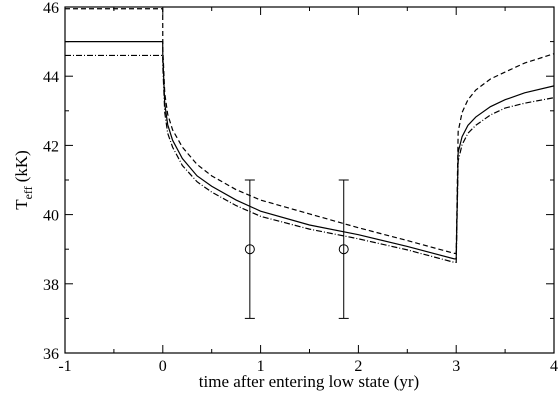 The height and width of the screenshot is (403, 560). What do you see at coordinates (21, 166) in the screenshot?
I see `y-axis-label-unit: (kK)` at bounding box center [21, 166].